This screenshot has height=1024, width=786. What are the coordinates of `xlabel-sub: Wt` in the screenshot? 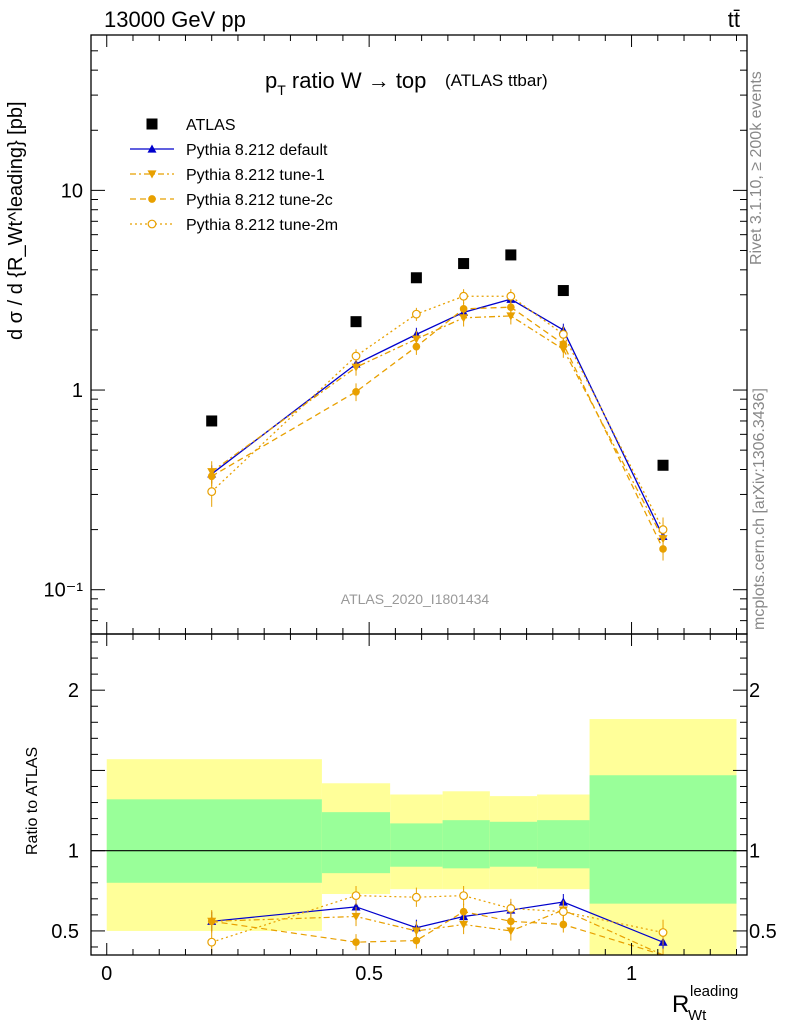 It's located at (697, 1015).